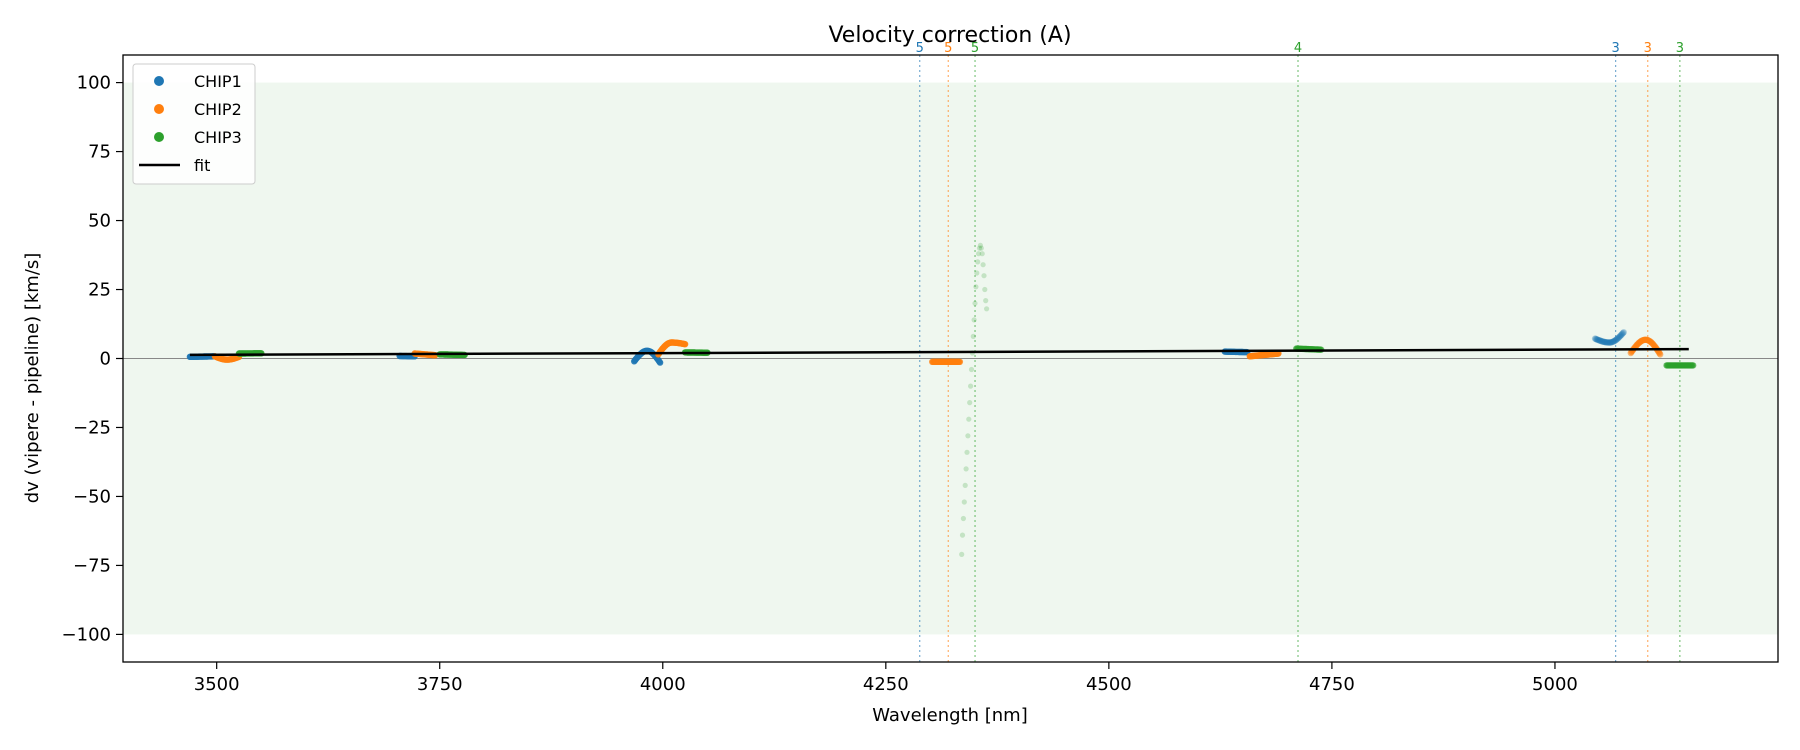 The height and width of the screenshot is (750, 1800). Describe the element at coordinates (32, 378) in the screenshot. I see `y-axis-label: dv (vipere - pipeline) [km/s]` at that location.